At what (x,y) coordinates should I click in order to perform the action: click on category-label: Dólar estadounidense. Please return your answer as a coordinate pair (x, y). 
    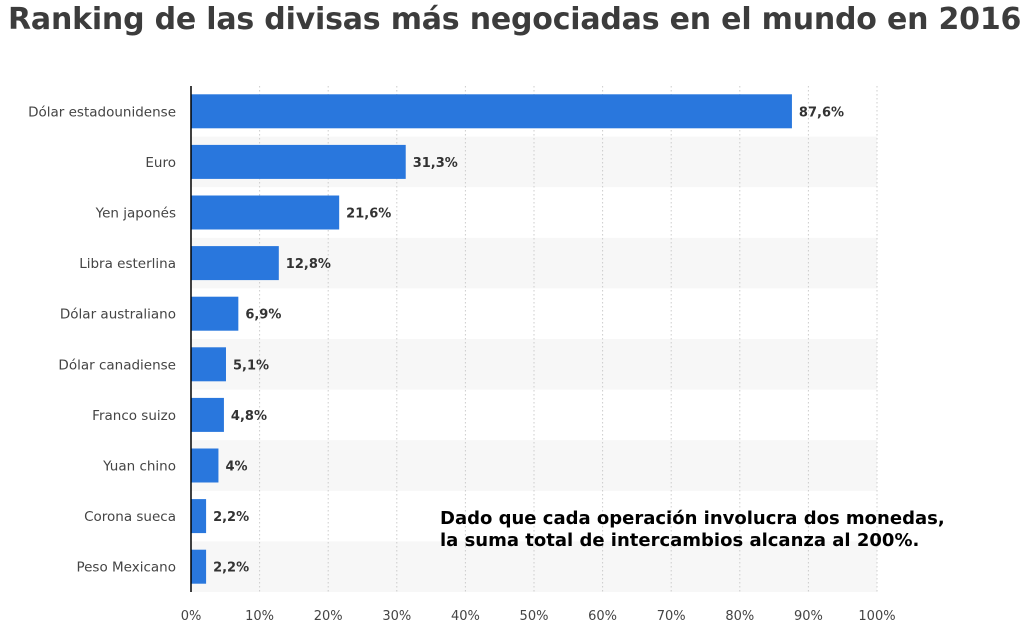
    Looking at the image, I should click on (102, 112).